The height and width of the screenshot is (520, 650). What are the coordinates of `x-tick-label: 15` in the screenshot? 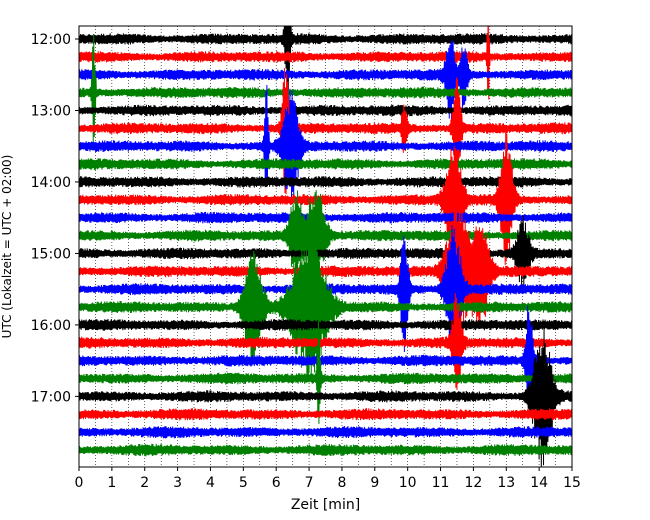 It's located at (572, 483).